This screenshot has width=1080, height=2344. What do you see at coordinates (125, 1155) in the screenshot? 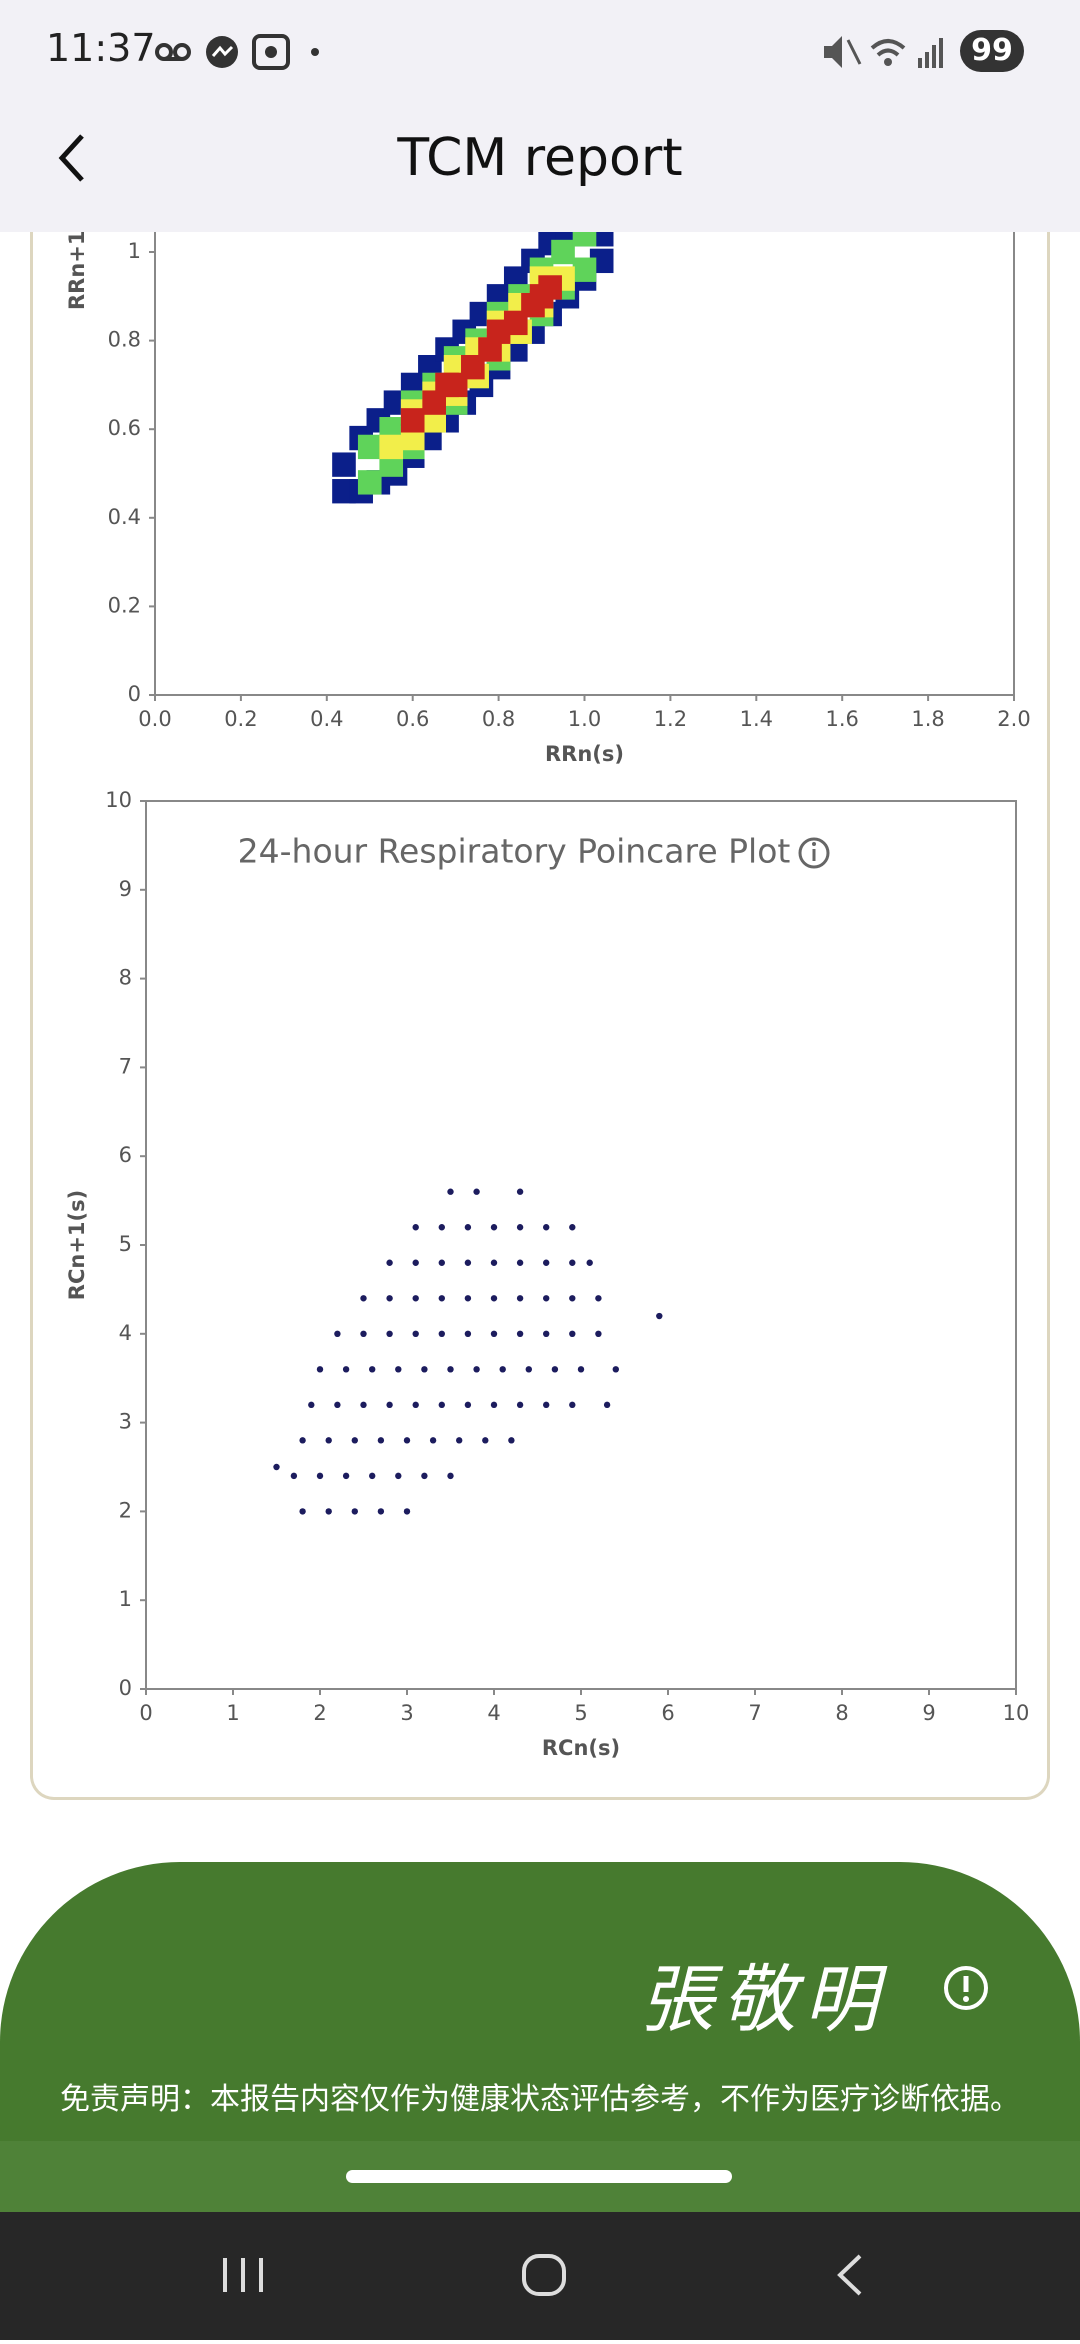
I see `y-tick-label: 6` at bounding box center [125, 1155].